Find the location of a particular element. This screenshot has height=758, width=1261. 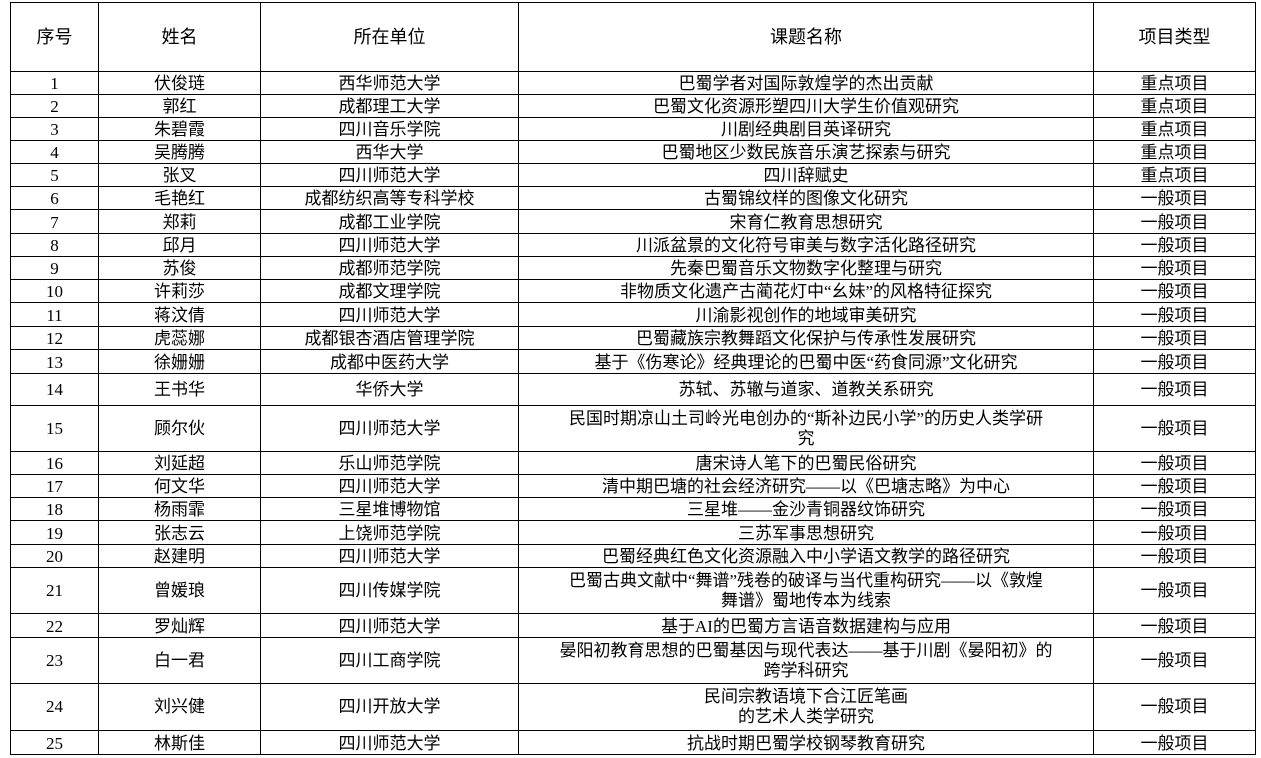

row-number: 11 is located at coordinates (54, 314).